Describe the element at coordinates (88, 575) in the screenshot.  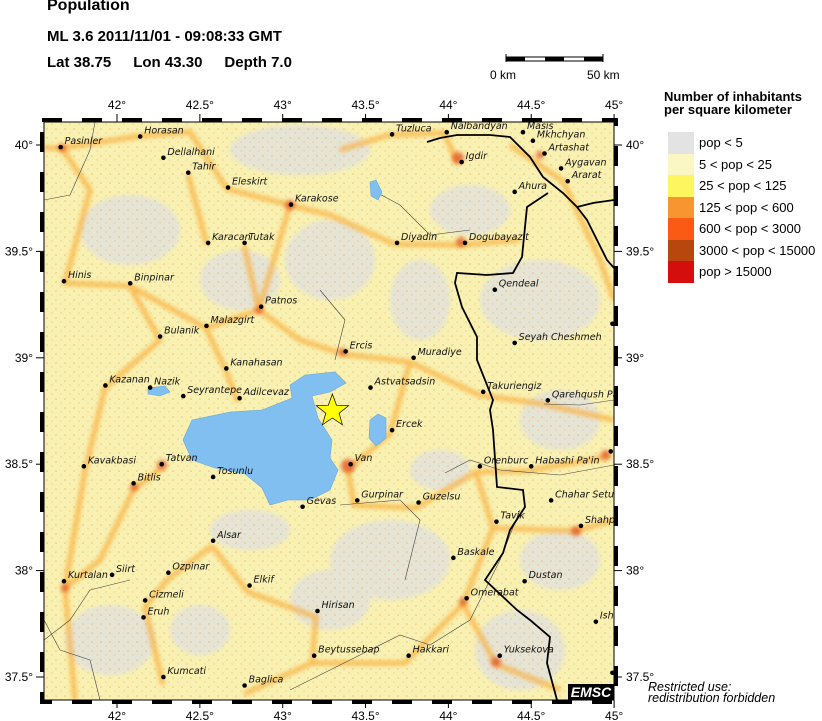
I see `city-label: Kurtalan` at that location.